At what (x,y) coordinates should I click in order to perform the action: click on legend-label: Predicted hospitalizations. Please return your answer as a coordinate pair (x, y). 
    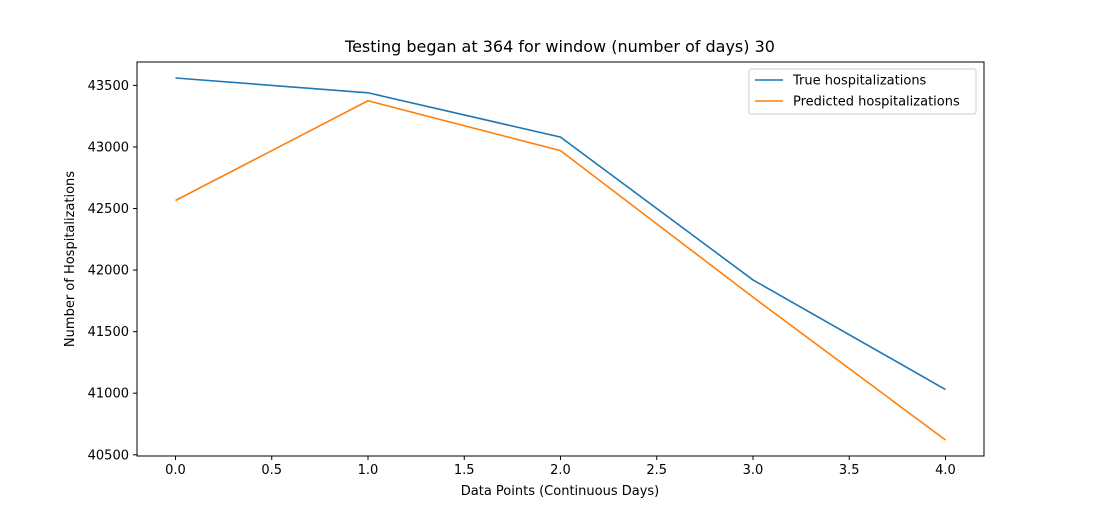
    Looking at the image, I should click on (876, 102).